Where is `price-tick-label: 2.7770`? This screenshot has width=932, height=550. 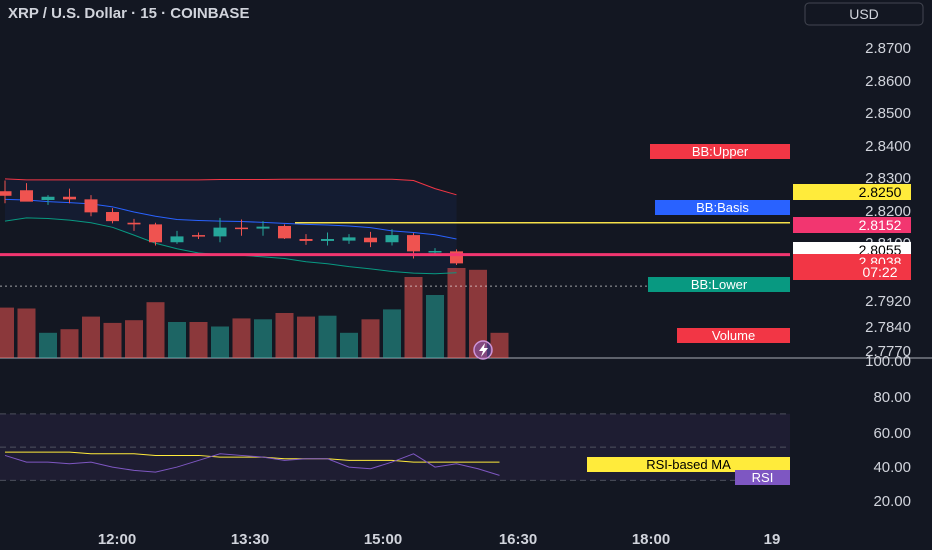
price-tick-label: 2.7770 is located at coordinates (888, 351).